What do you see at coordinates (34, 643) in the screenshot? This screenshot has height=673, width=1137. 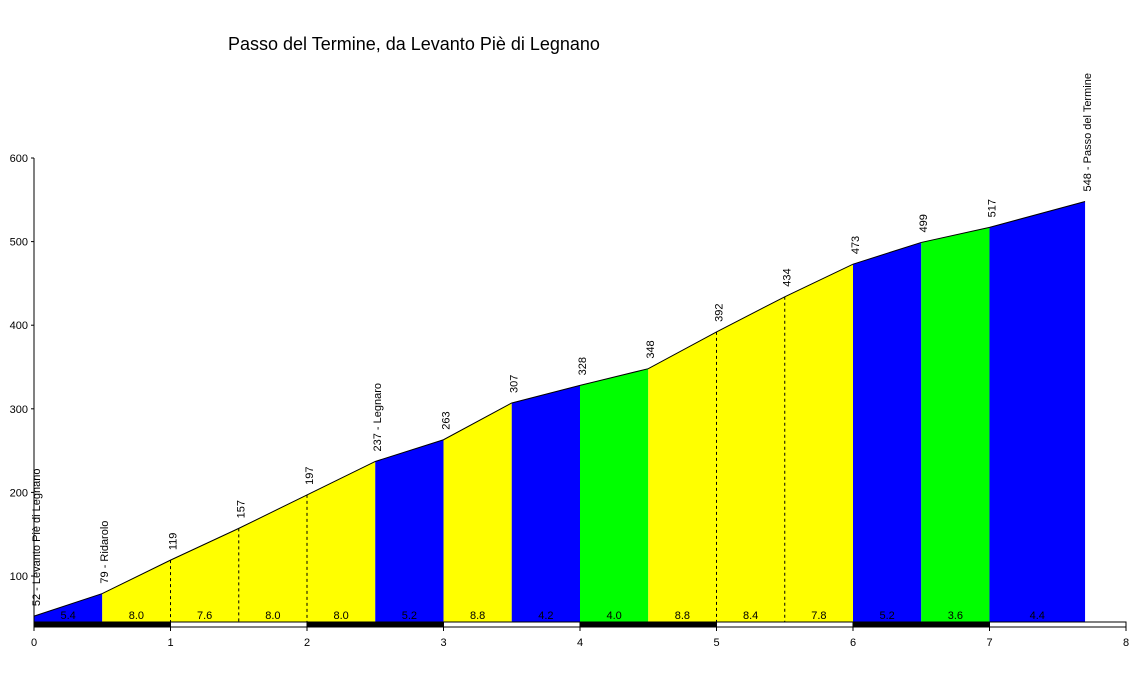 I see `x-tick-label: 0` at bounding box center [34, 643].